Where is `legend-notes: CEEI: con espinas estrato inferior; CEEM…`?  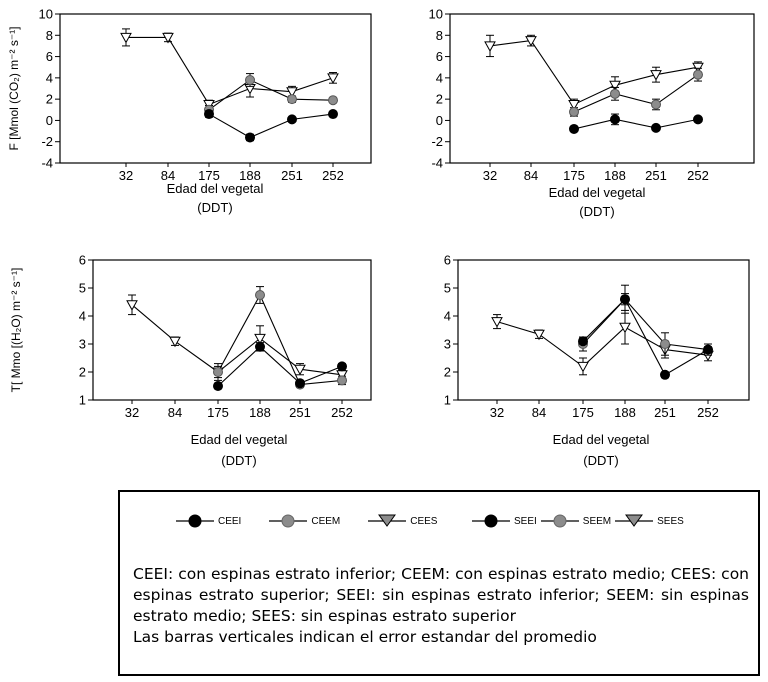 legend-notes: CEEI: con espinas estrato inferior; CEEM… is located at coordinates (441, 606).